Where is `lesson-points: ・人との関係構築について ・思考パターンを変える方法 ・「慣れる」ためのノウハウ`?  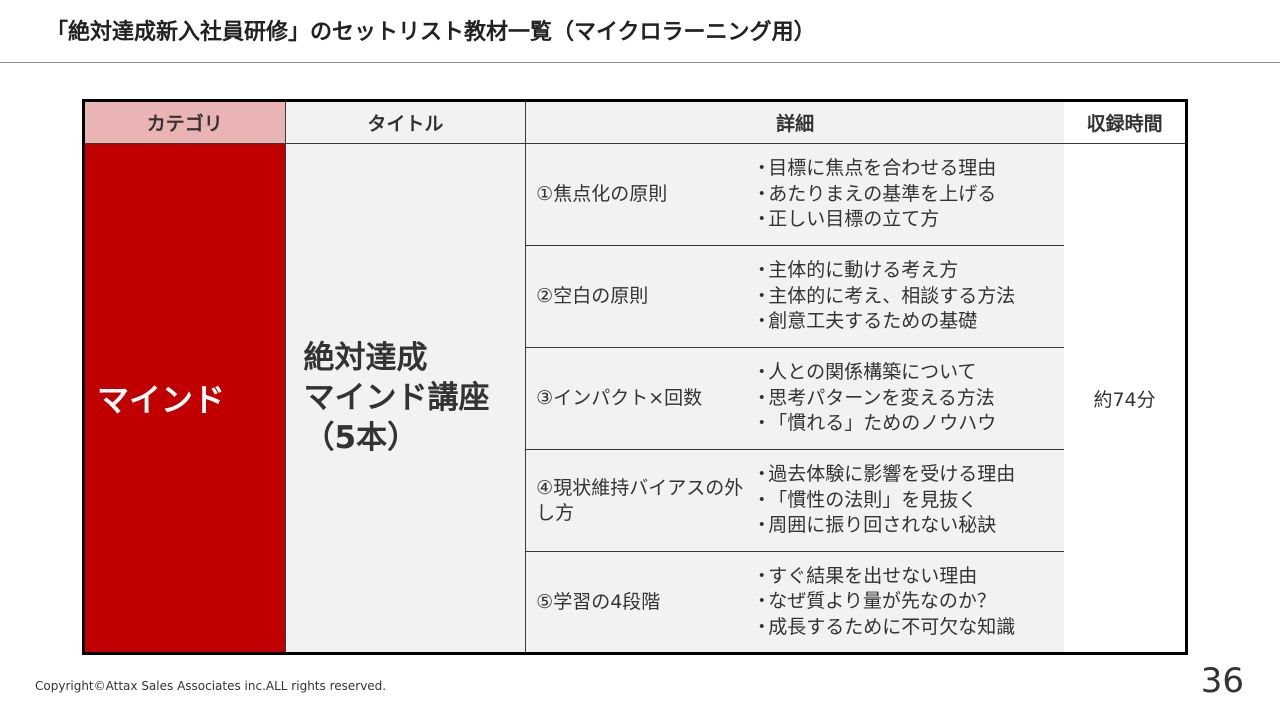 lesson-points: ・人との関係構築について ・思考パターンを変える方法 ・「慣れる」ためのノウハウ is located at coordinates (908, 398).